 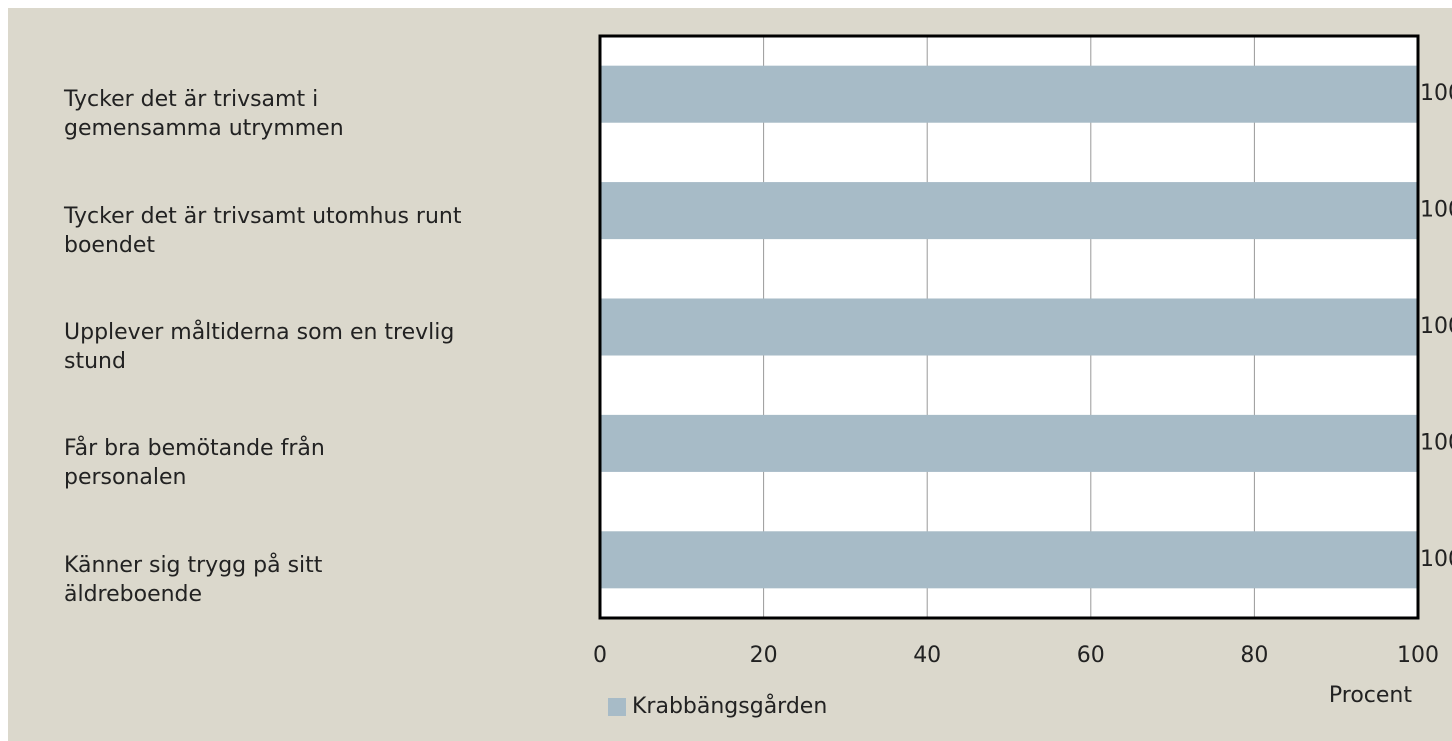 I want to click on x-tick-label: 60, so click(x=1091, y=655).